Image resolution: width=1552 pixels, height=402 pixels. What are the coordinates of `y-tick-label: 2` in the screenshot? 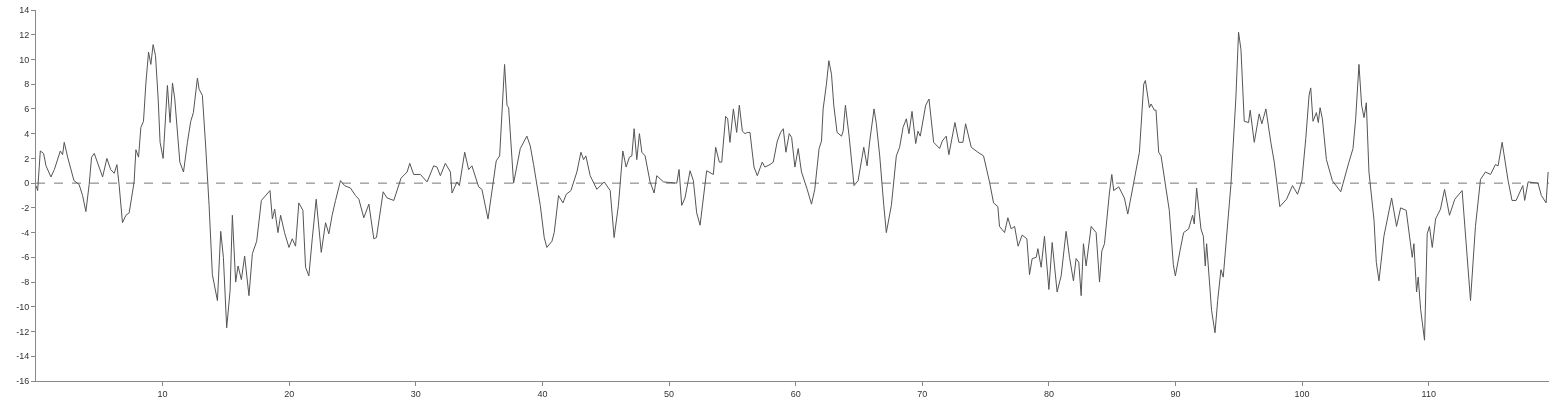 It's located at (27, 158).